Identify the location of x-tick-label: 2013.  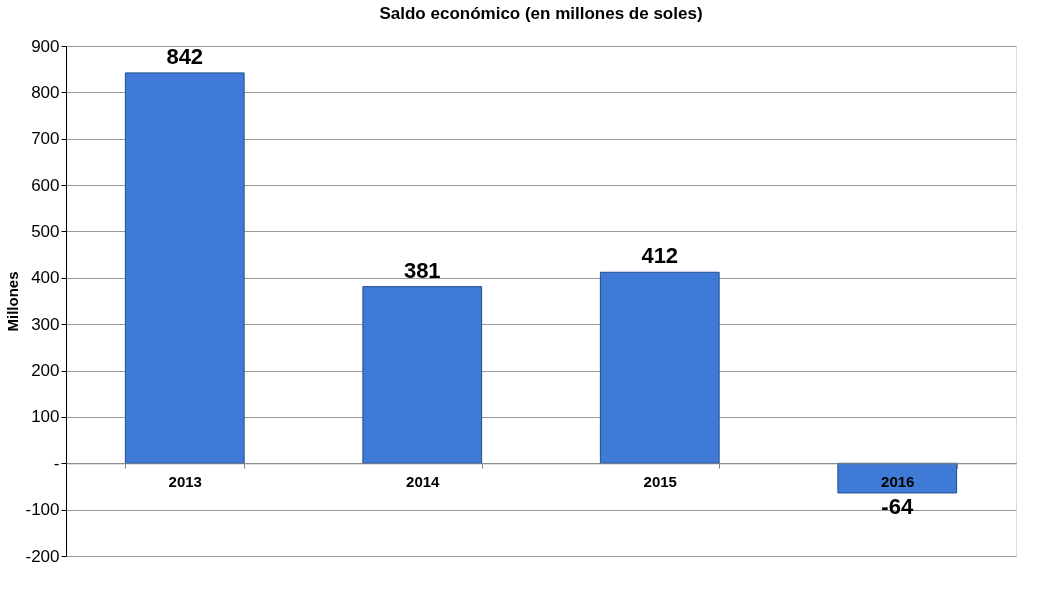
(185, 481).